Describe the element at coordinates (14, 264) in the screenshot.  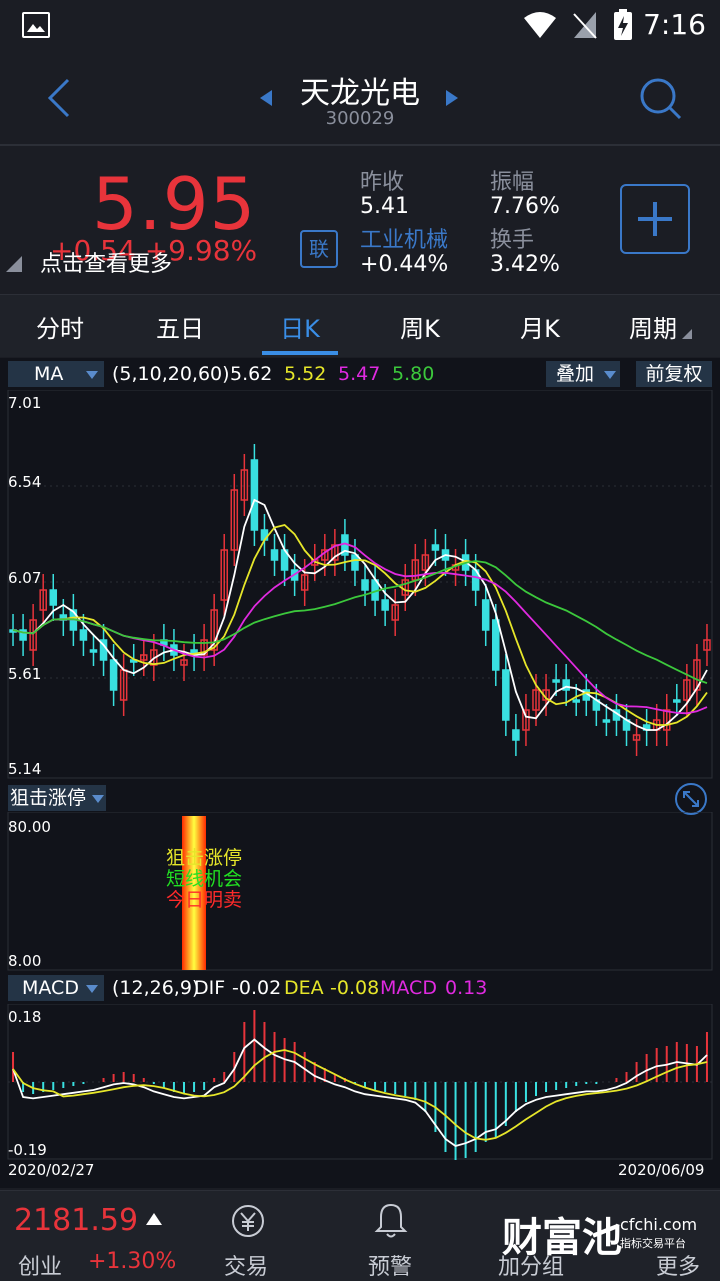
I see `corner-indicator-icon` at that location.